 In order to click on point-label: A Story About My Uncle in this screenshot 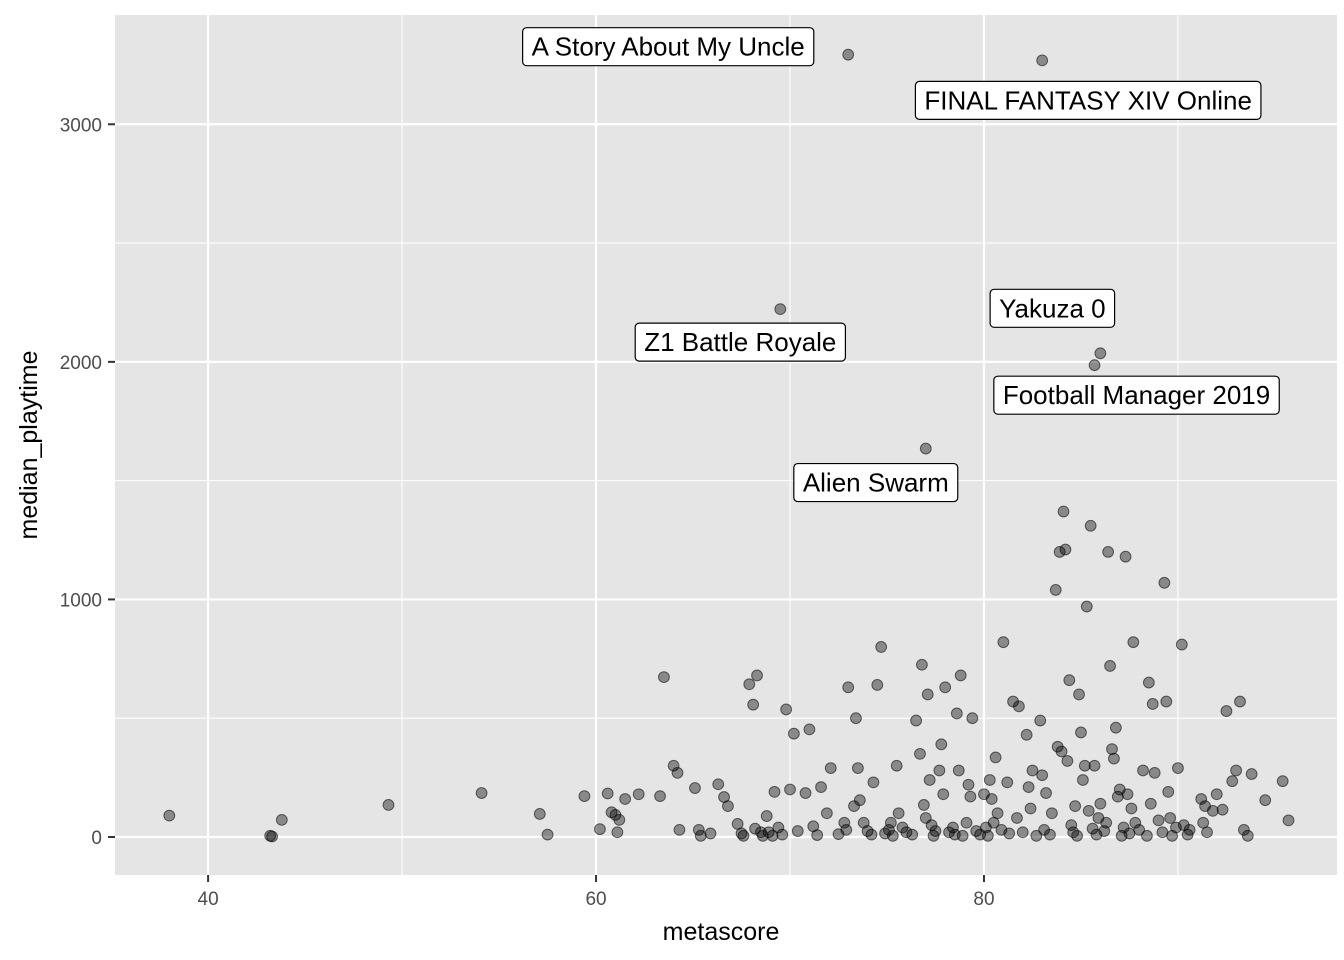, I will do `click(668, 47)`.